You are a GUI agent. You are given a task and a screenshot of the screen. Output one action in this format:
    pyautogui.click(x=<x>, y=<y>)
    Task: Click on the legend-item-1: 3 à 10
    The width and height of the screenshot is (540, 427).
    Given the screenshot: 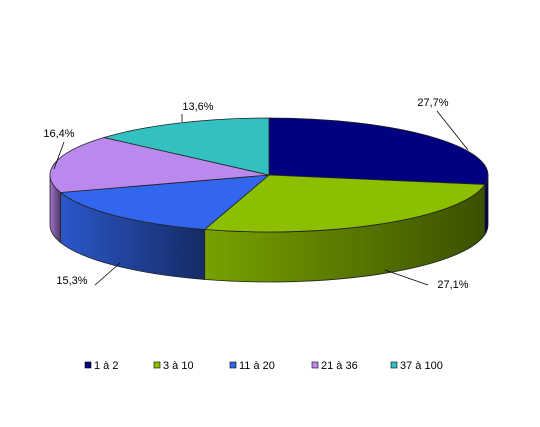 What is the action you would take?
    pyautogui.click(x=173, y=366)
    